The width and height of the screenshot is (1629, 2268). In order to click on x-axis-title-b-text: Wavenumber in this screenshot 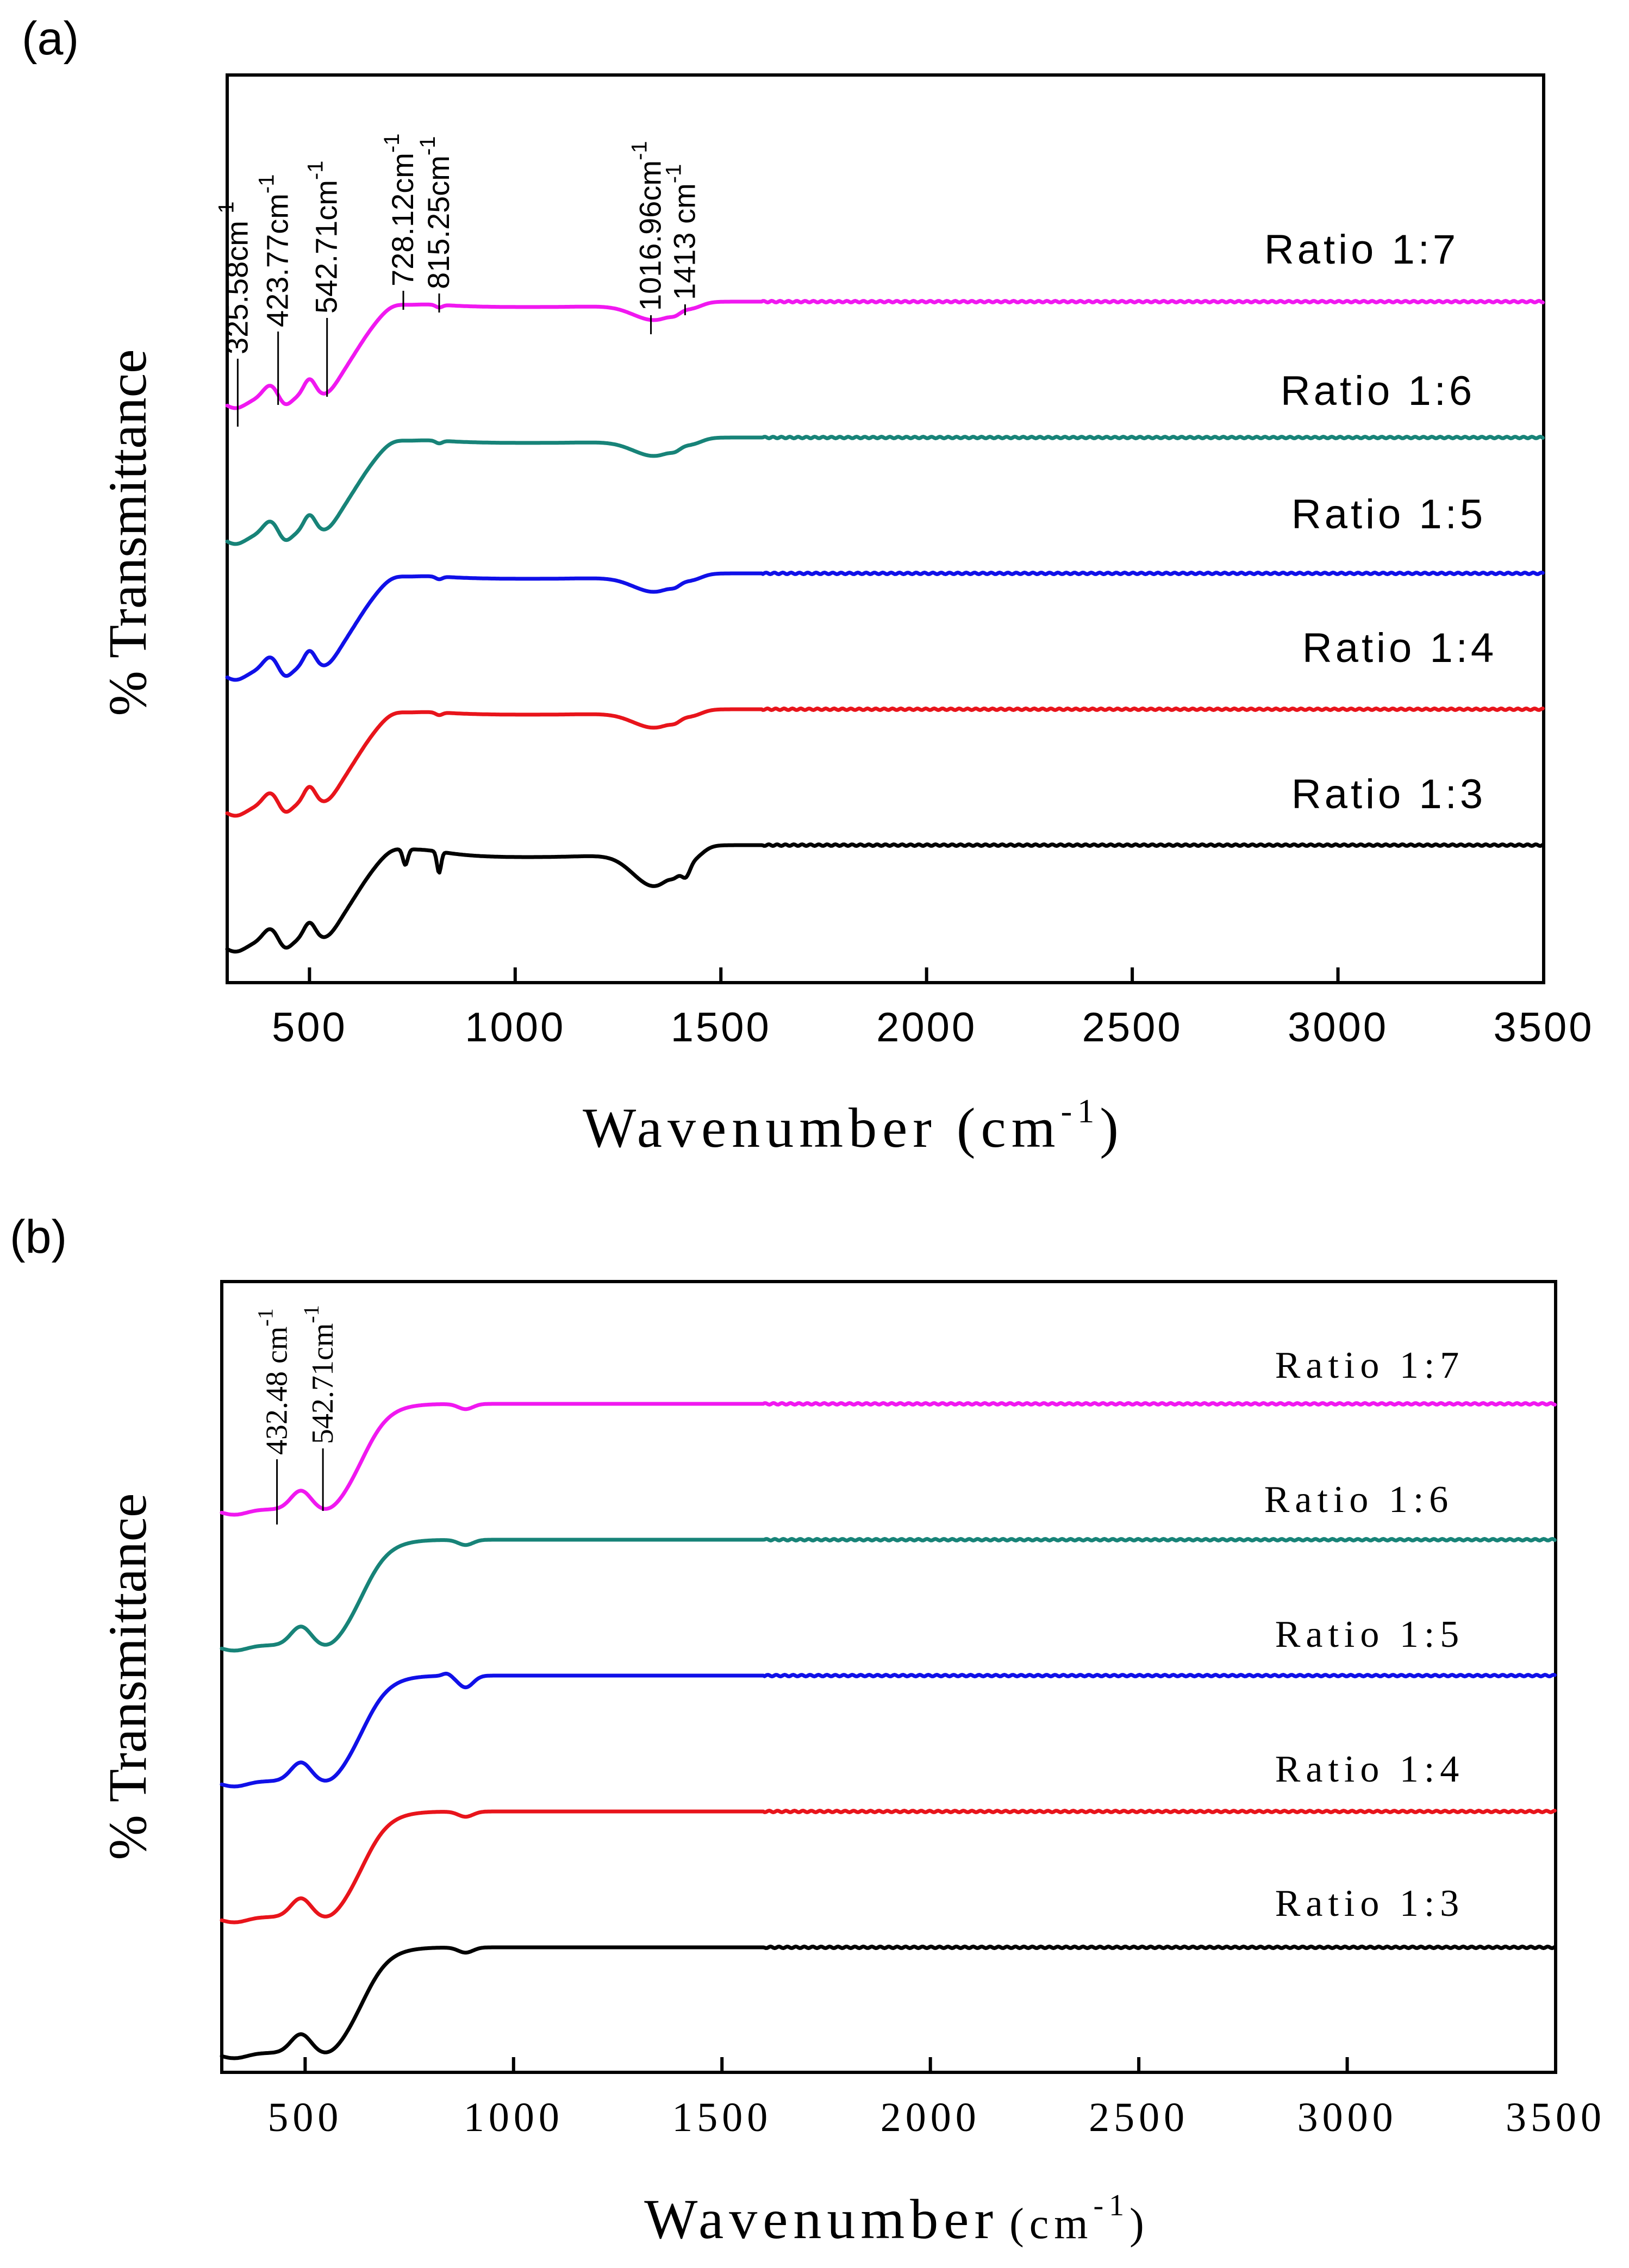, I will do `click(821, 2219)`.